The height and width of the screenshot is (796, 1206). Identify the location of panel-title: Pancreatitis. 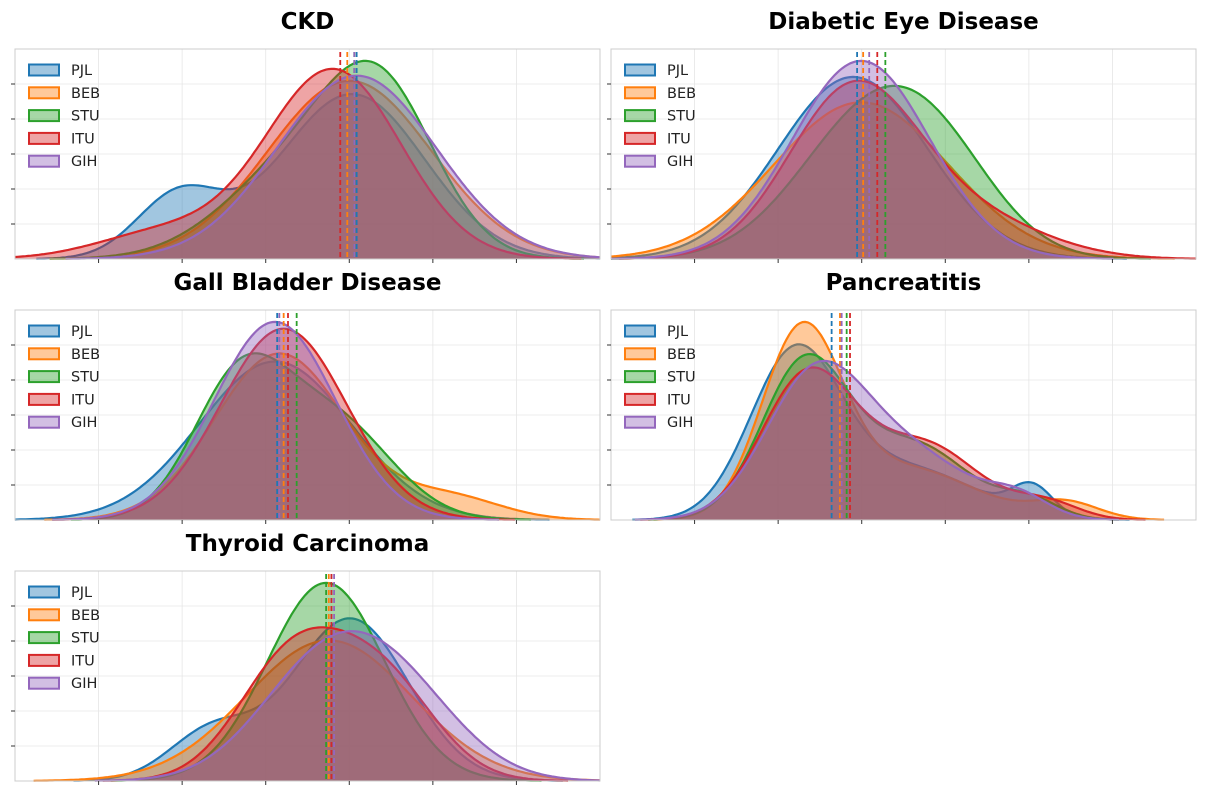
(904, 283).